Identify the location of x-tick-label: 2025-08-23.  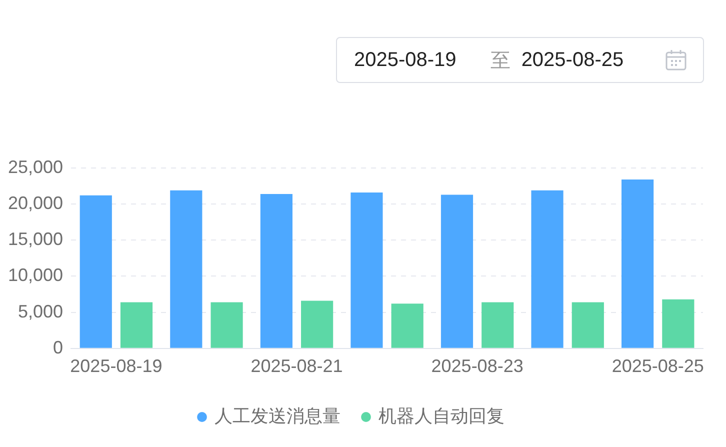
(477, 366).